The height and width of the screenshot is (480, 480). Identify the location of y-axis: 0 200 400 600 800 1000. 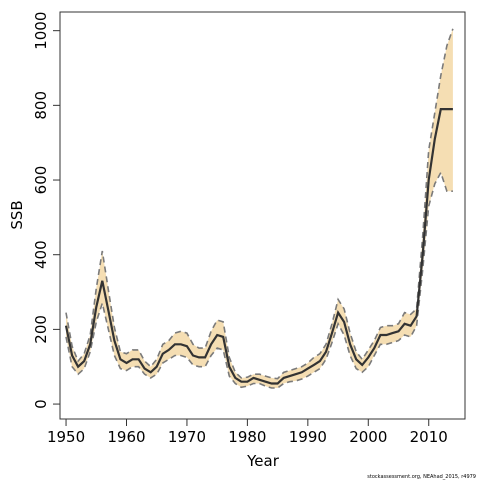
(46, 210).